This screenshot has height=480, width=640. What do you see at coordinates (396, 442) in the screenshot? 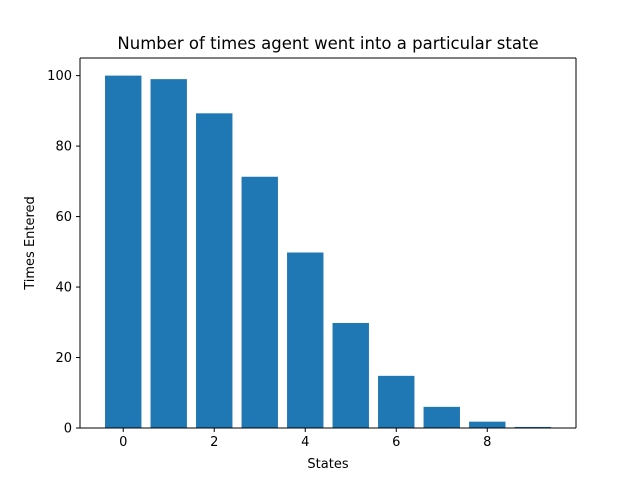
I see `x-tick-label: 6` at bounding box center [396, 442].